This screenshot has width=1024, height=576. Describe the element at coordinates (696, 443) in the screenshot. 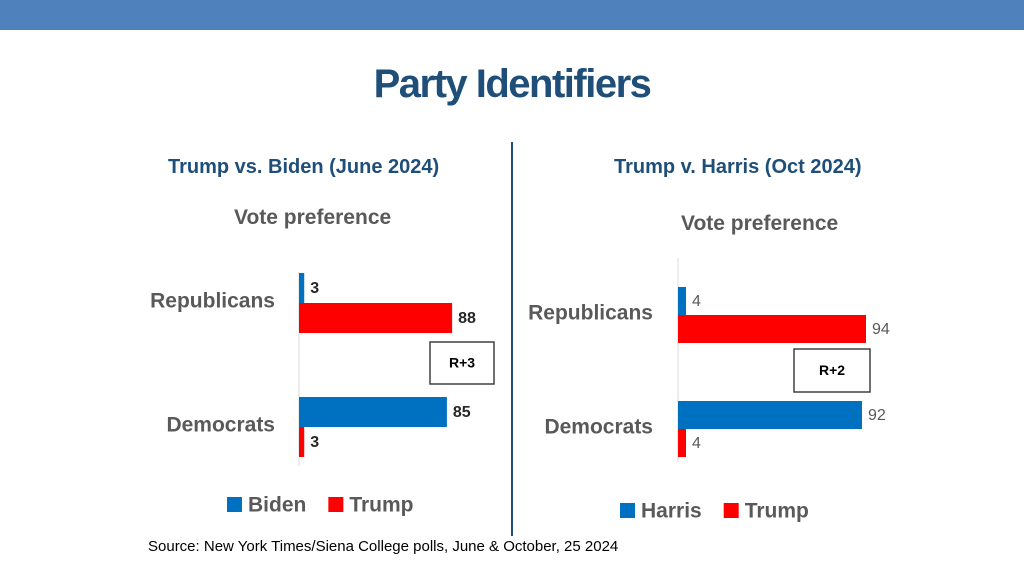

I see `data-label-trump-democrats: 4` at that location.